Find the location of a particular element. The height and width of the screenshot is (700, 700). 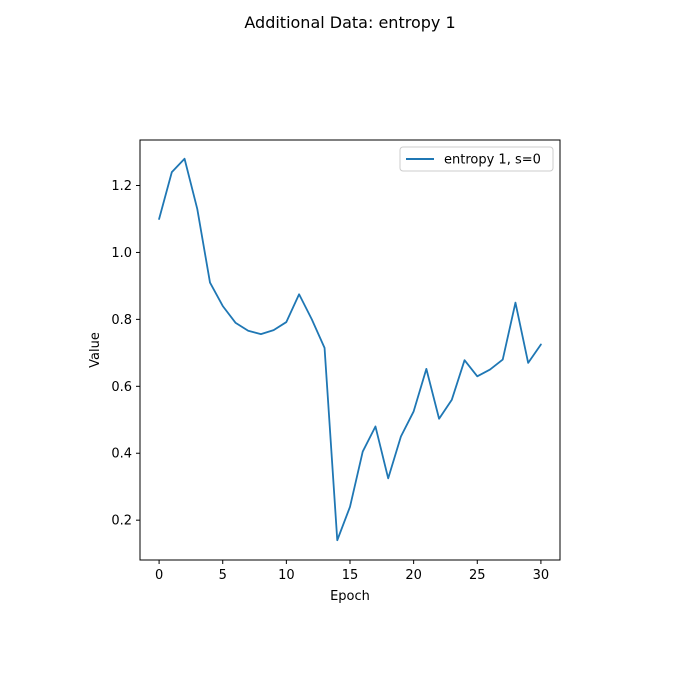

legend-box is located at coordinates (476, 159).